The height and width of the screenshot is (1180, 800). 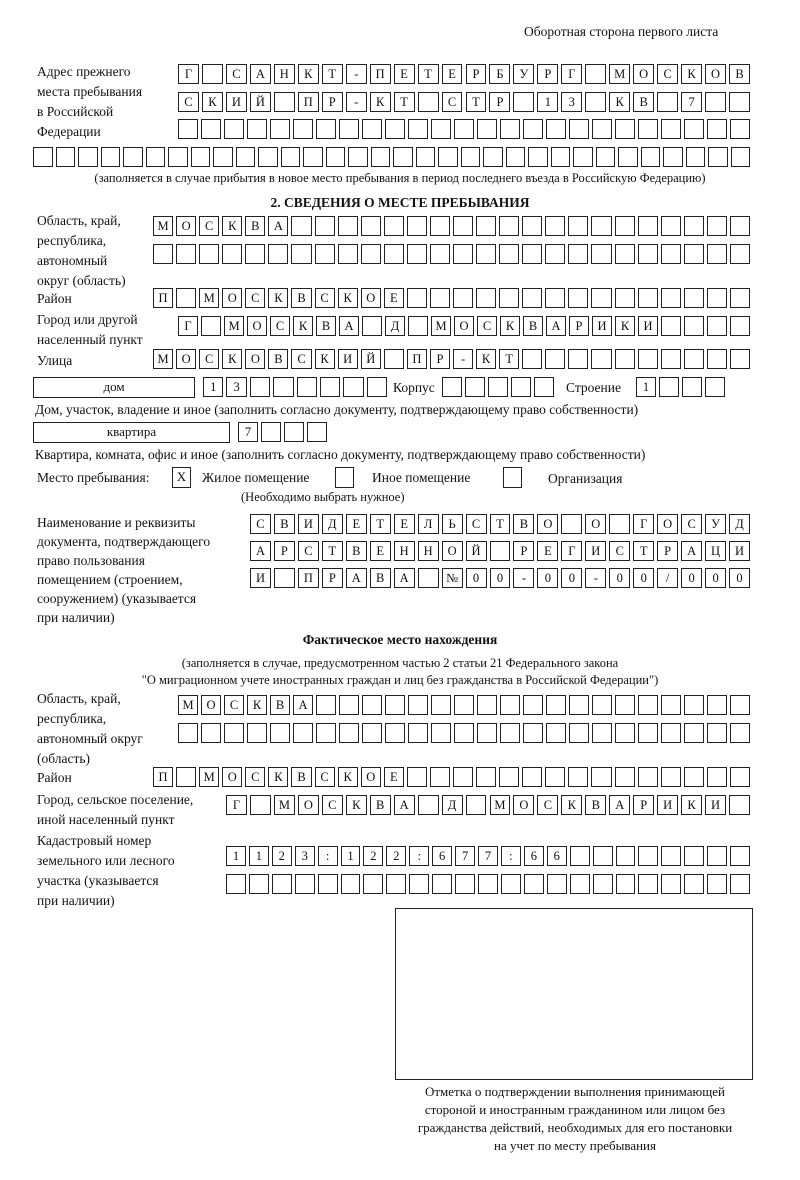 I want to click on char-cell: Г, so click(x=236, y=805).